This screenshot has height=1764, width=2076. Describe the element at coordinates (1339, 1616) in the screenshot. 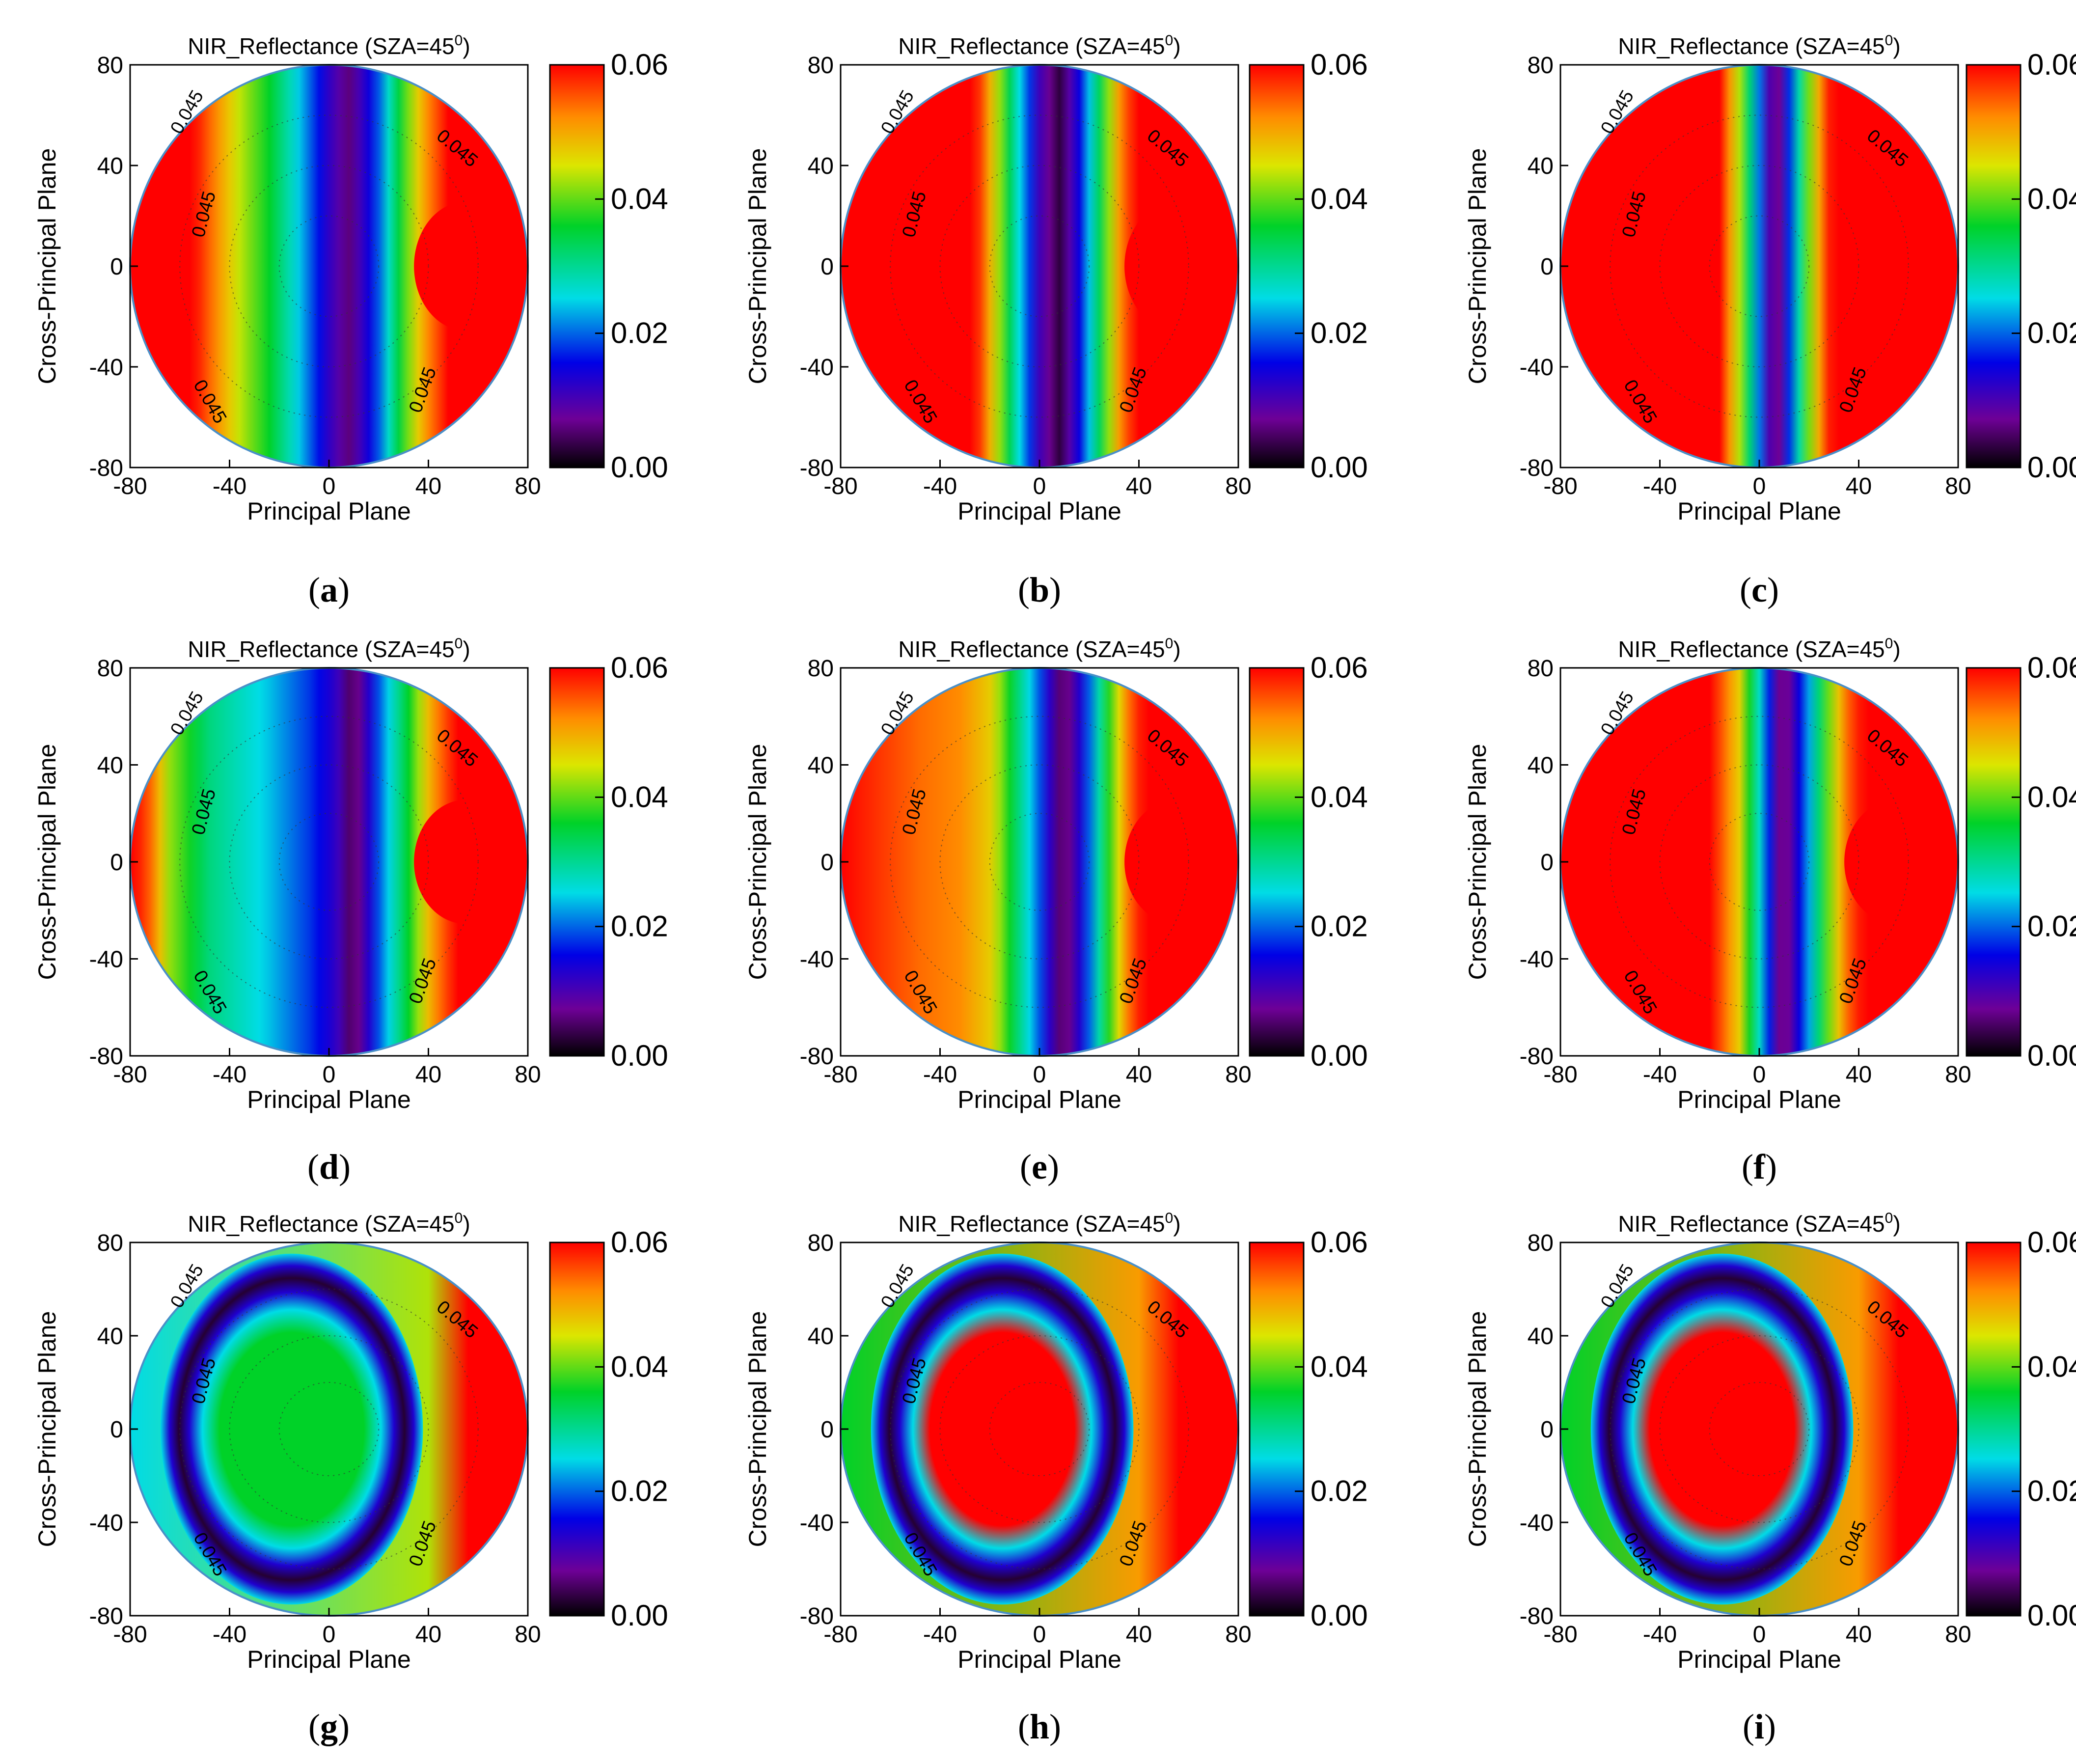

I see `colorbar-tick-label: 0.00` at that location.